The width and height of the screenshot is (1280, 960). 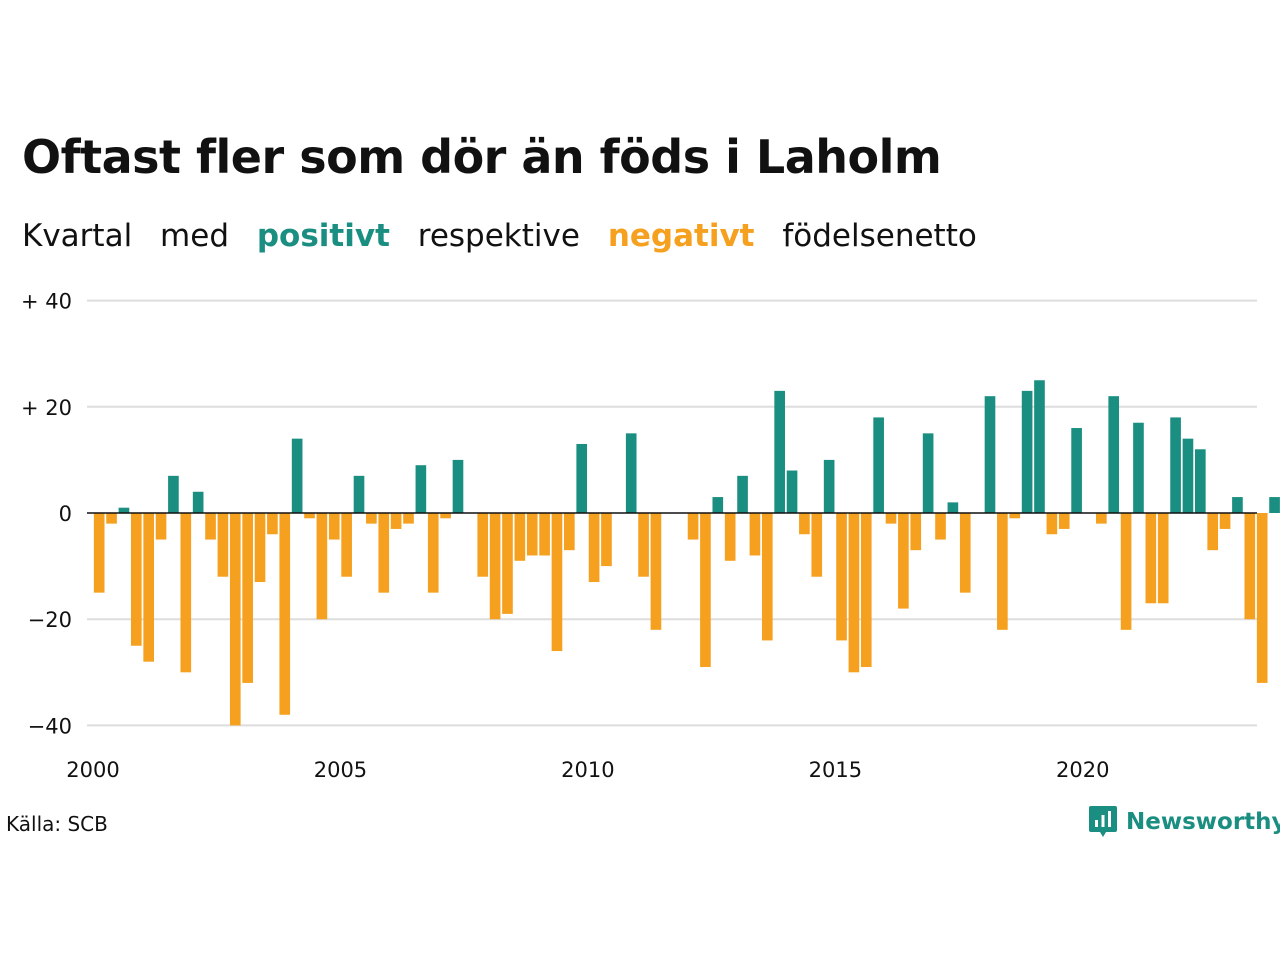 I want to click on bar-2001-q4, so click(x=186, y=593).